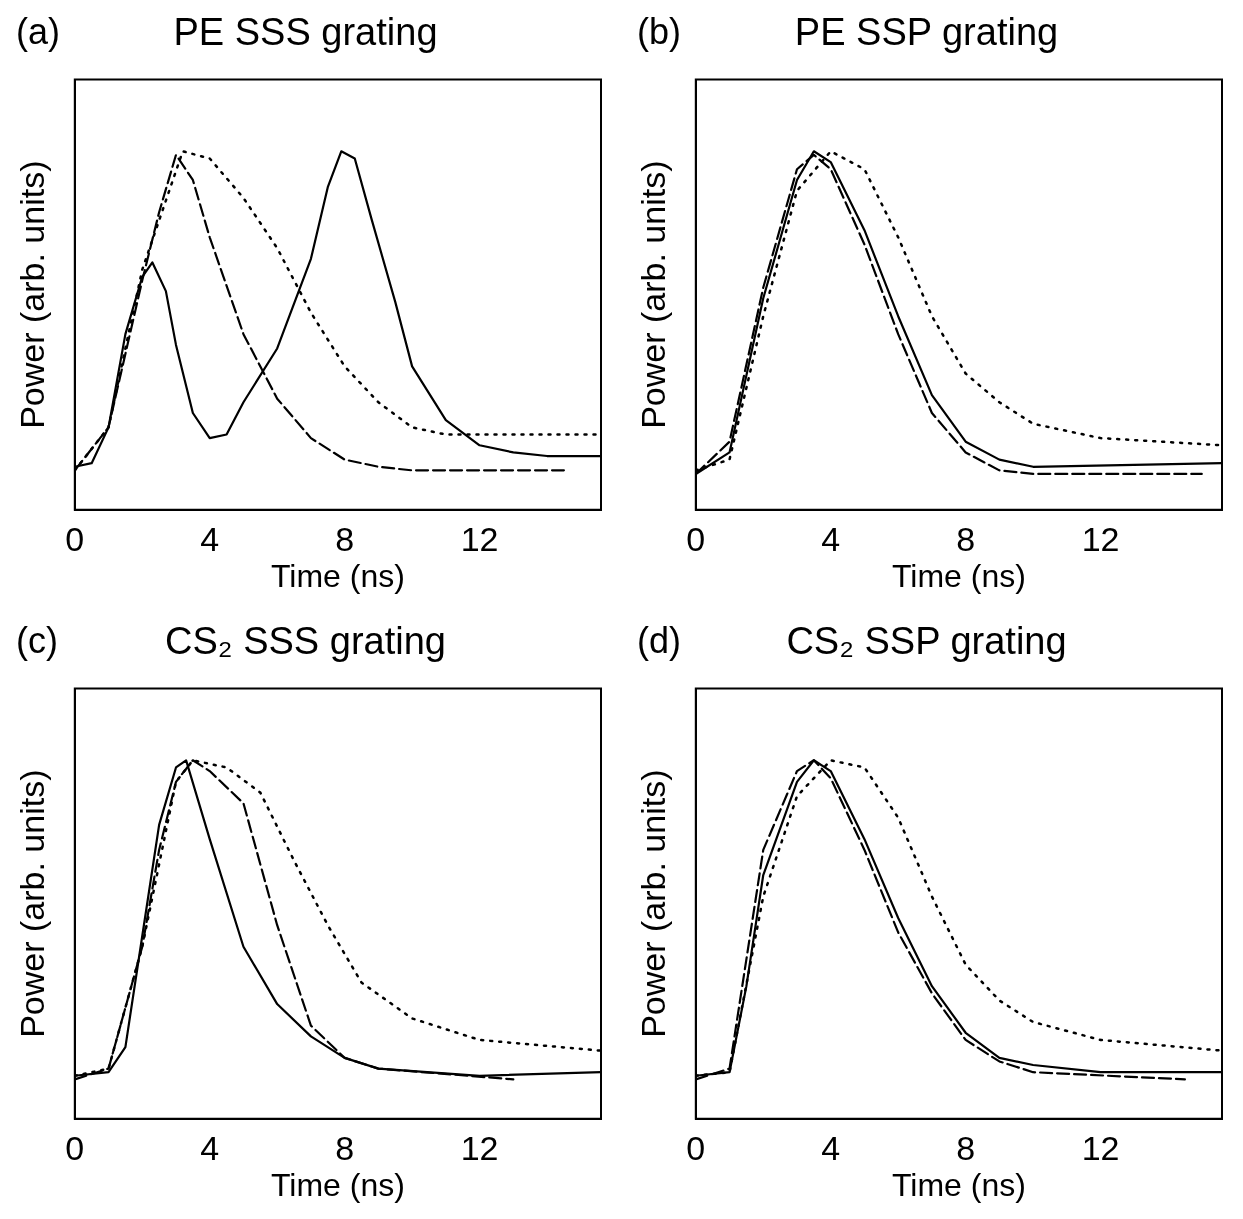 This screenshot has height=1219, width=1243. I want to click on text: (c), so click(37, 640).